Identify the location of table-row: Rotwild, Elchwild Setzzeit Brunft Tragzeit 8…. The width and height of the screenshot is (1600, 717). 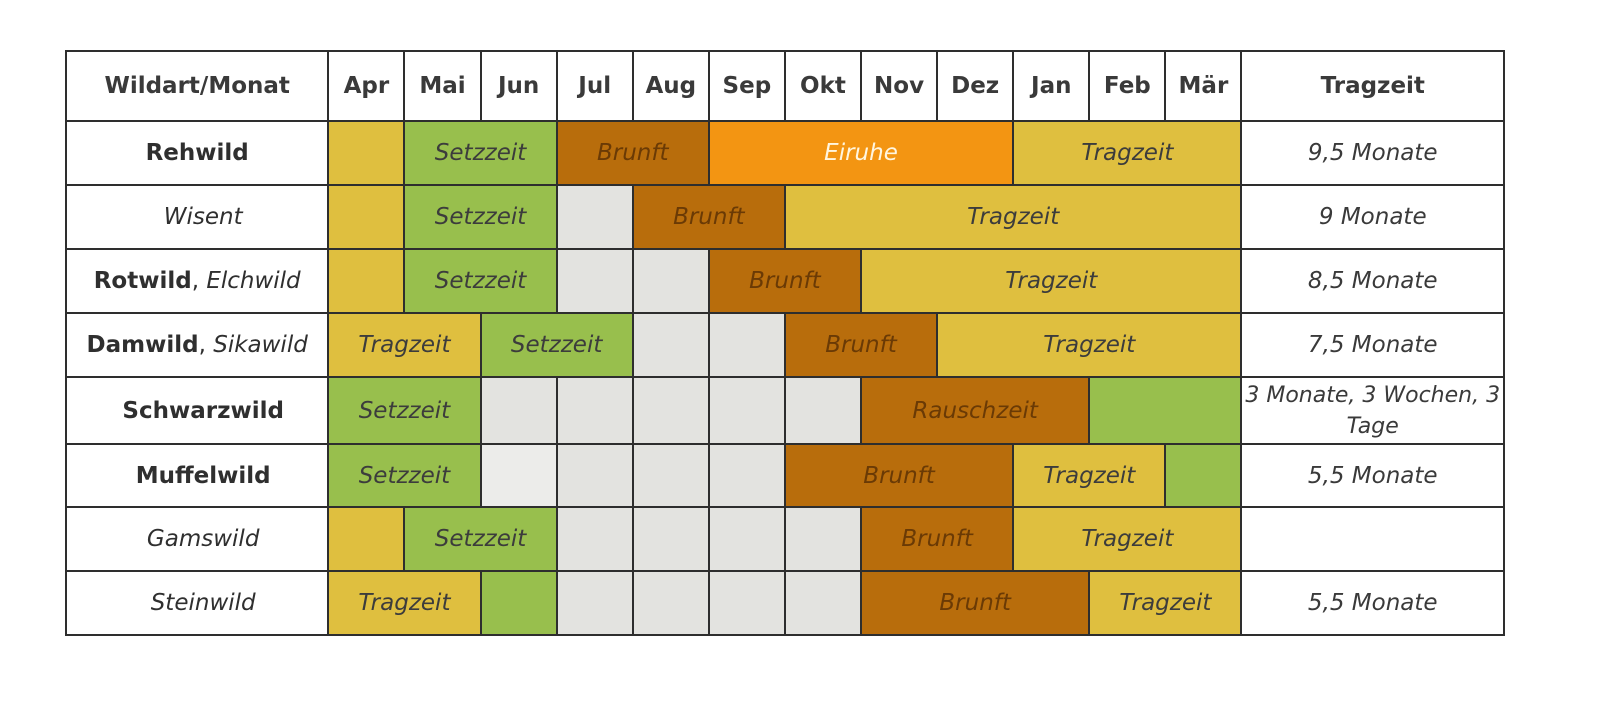
(784, 281).